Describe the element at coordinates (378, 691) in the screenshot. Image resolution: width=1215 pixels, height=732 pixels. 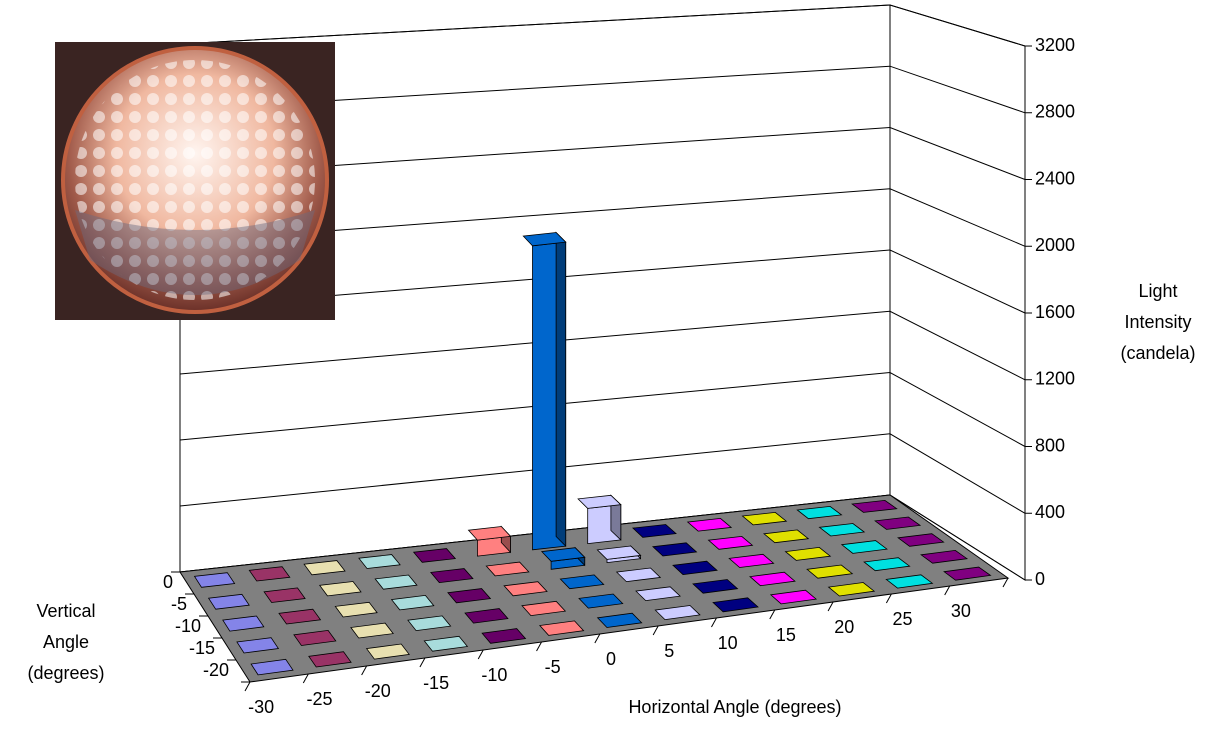
I see `x-tick-label: -20` at that location.